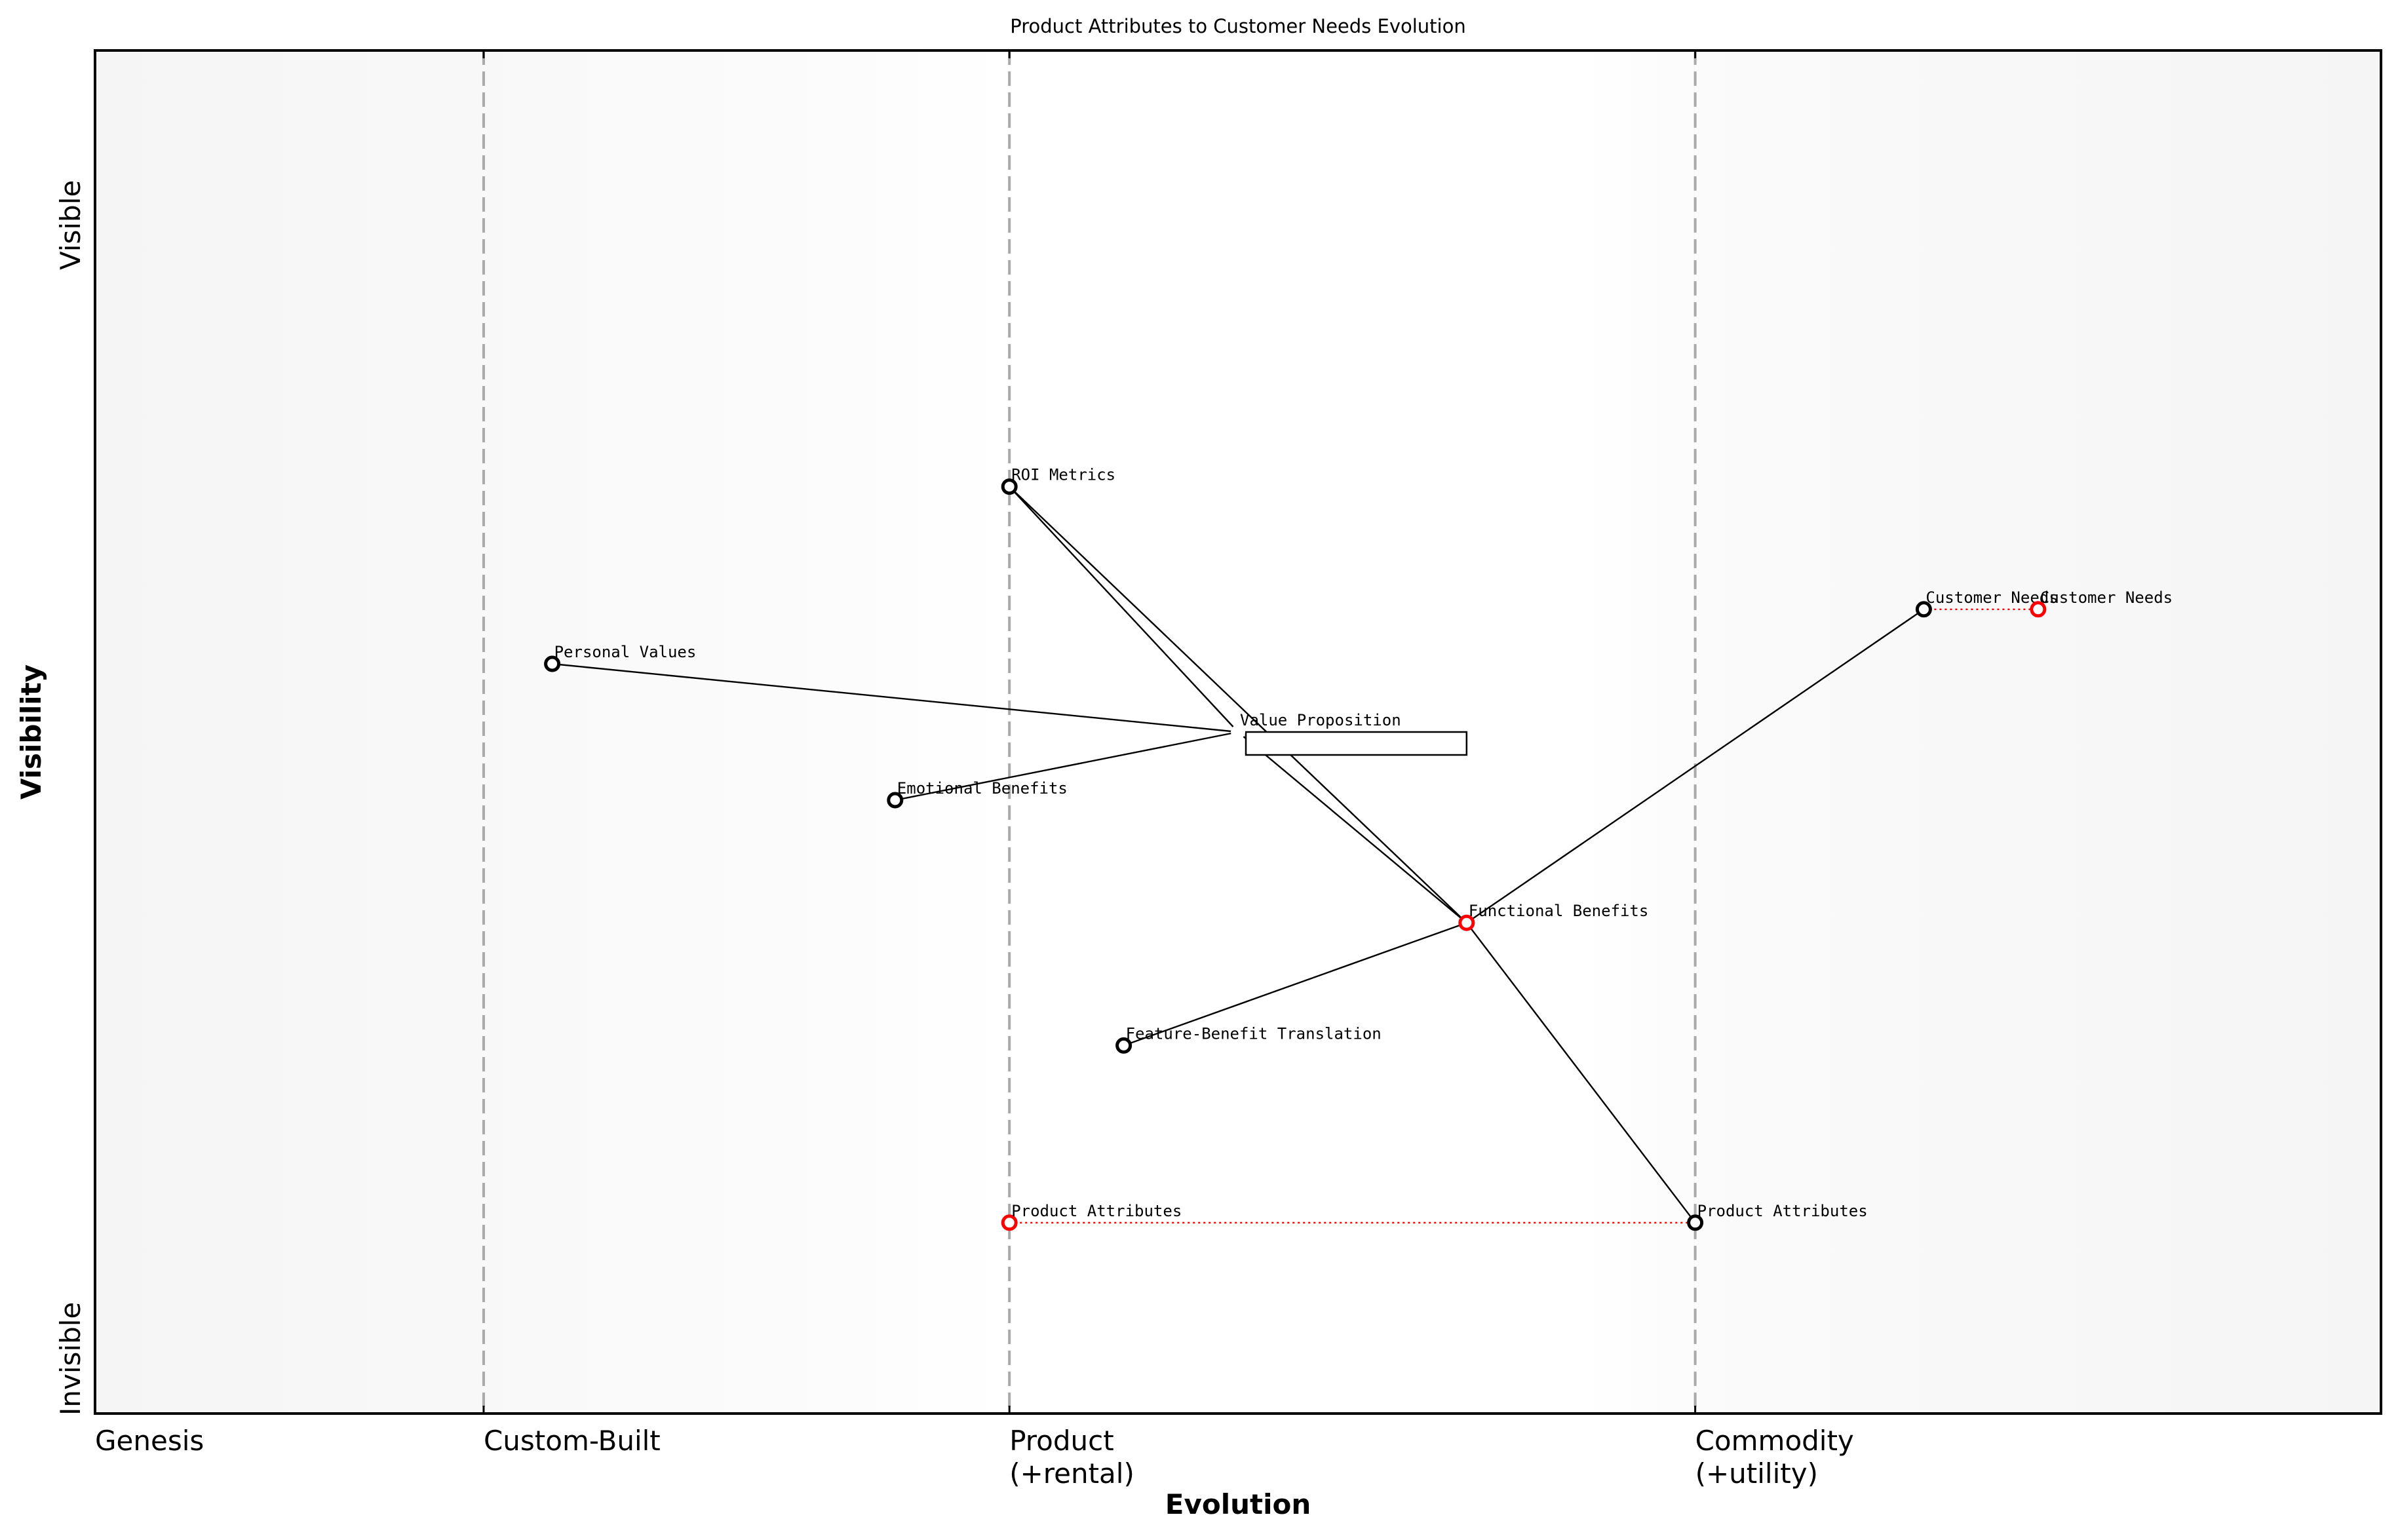 Image resolution: width=2400 pixels, height=1540 pixels. Describe the element at coordinates (1295, 984) in the screenshot. I see `edge-feature_benefit-to-functional` at that location.